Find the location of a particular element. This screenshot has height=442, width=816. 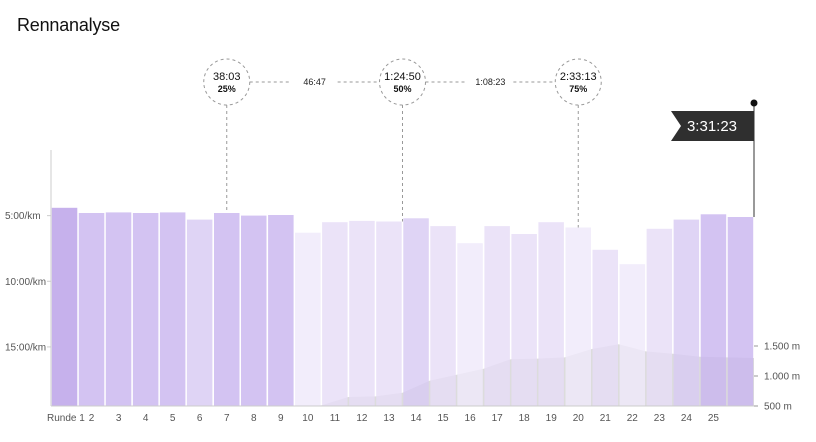

page-title: Rennanalyse is located at coordinates (68, 25).